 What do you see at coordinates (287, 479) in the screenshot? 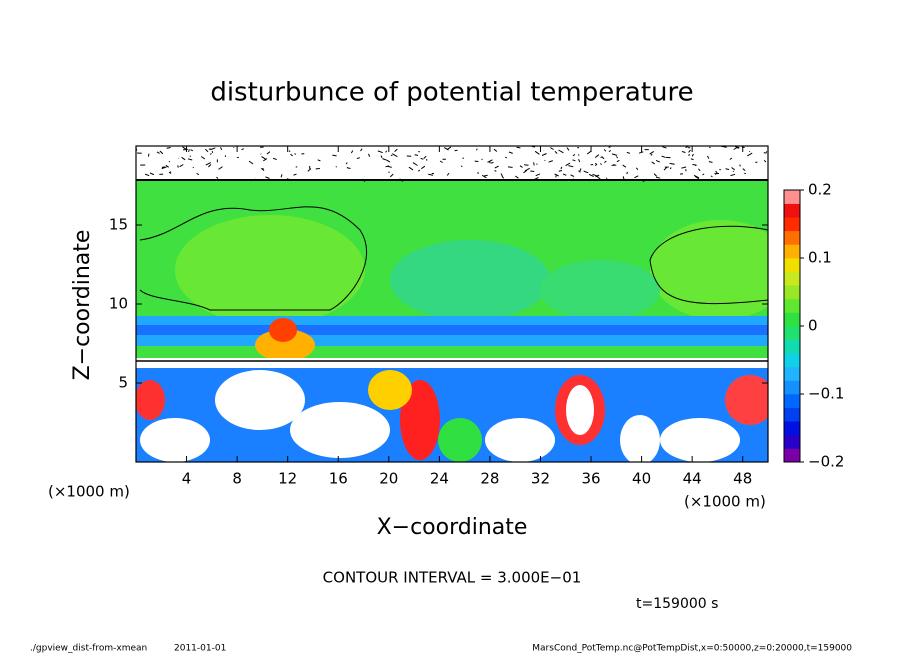
I see `x-tick-label: 12` at bounding box center [287, 479].